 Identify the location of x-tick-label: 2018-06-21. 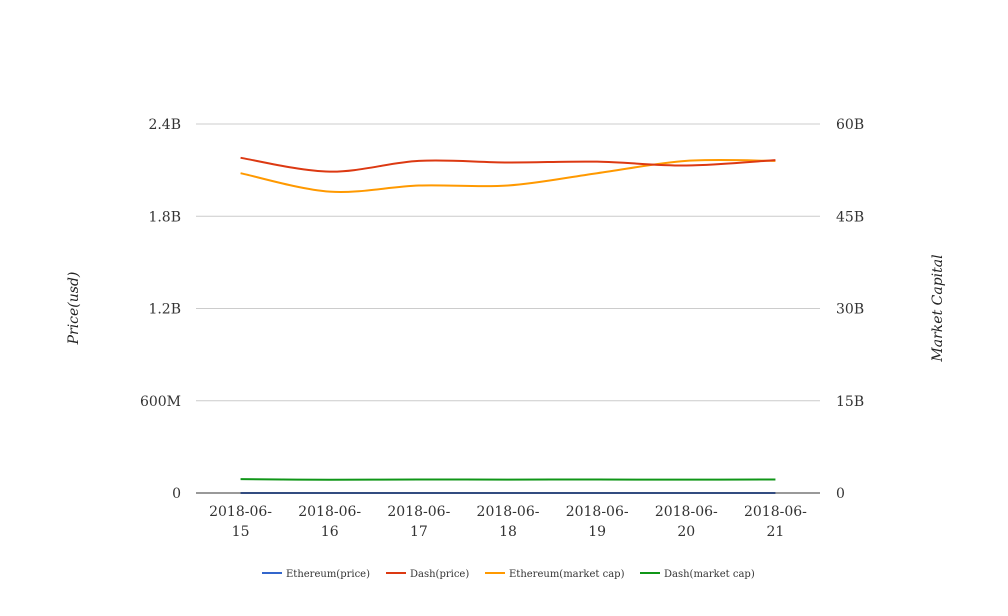
(775, 522).